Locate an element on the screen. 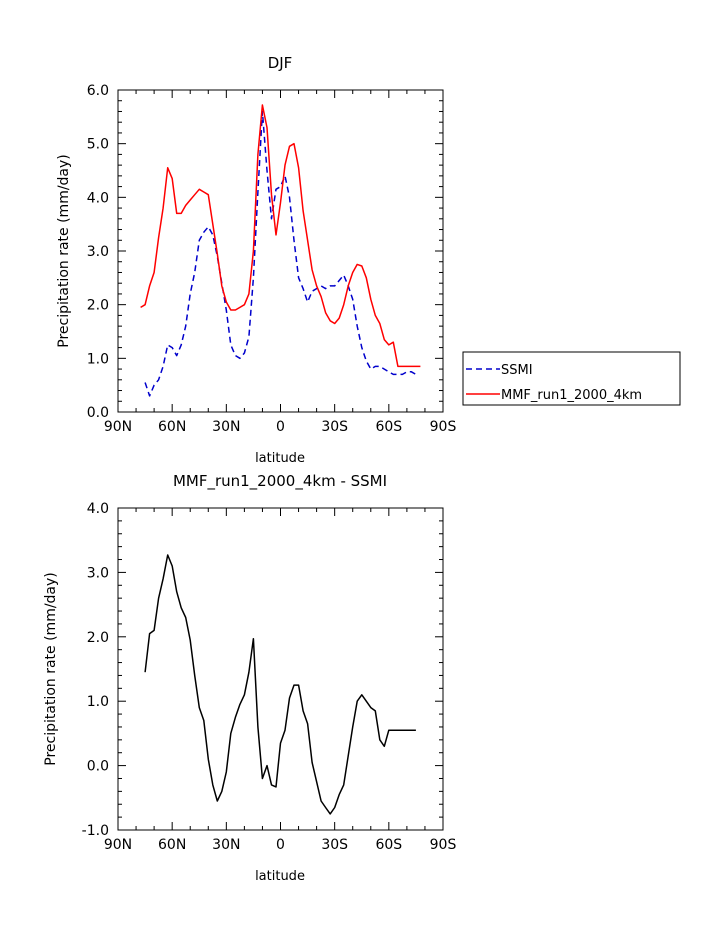  series-line-ssmi is located at coordinates (280, 253).